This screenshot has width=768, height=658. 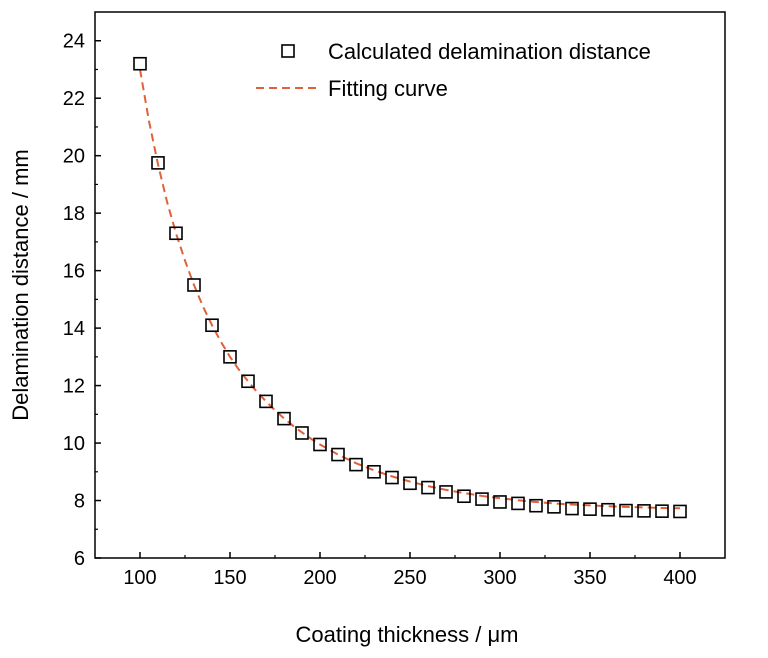 I want to click on y-tick-label: 14, so click(x=74, y=329).